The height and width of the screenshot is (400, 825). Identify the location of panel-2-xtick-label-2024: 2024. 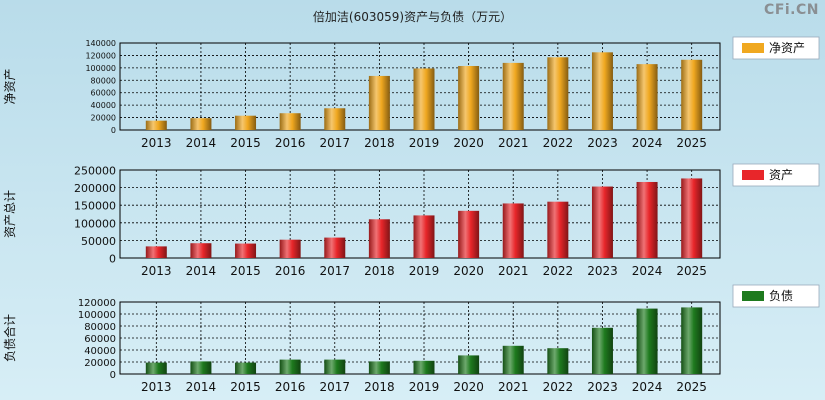
(647, 271).